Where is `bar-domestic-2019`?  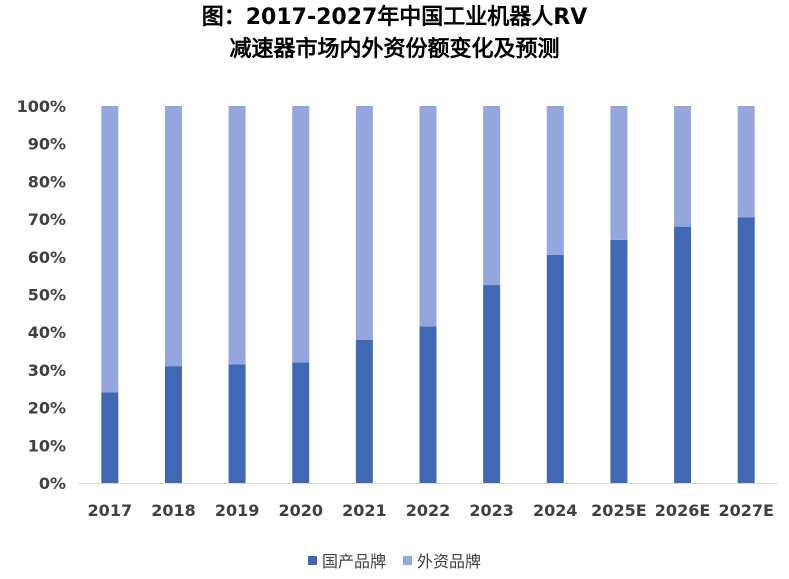 bar-domestic-2019 is located at coordinates (237, 423).